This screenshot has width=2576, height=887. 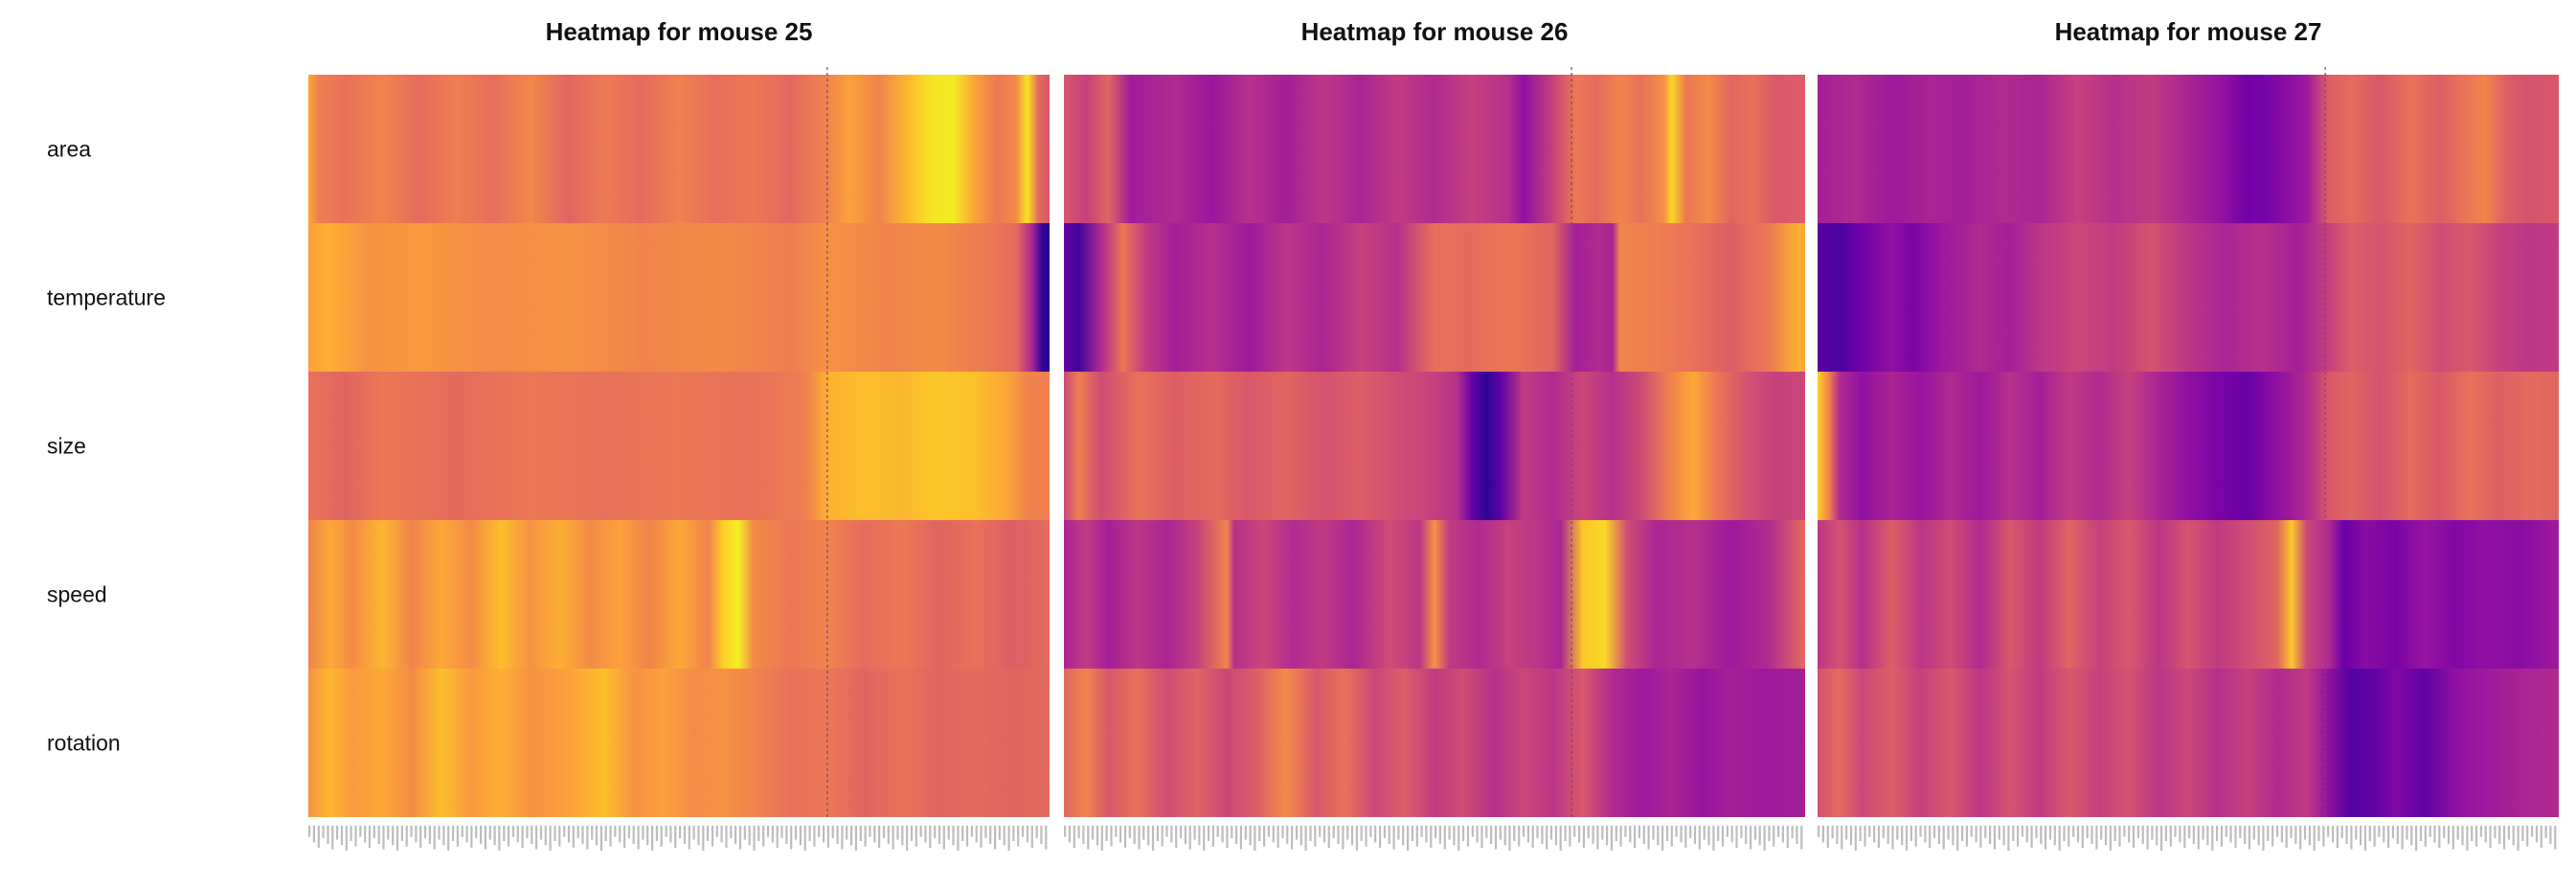 What do you see at coordinates (1435, 32) in the screenshot?
I see `panel-title: Heatmap for mouse 26` at bounding box center [1435, 32].